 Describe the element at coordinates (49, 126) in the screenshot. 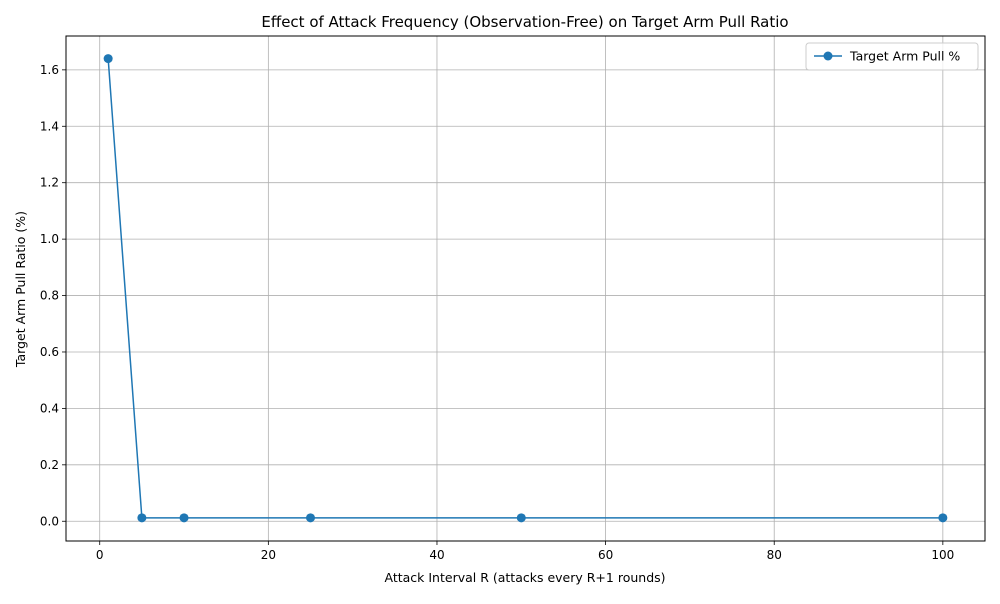

I see `y-tick-label: 1.4` at that location.